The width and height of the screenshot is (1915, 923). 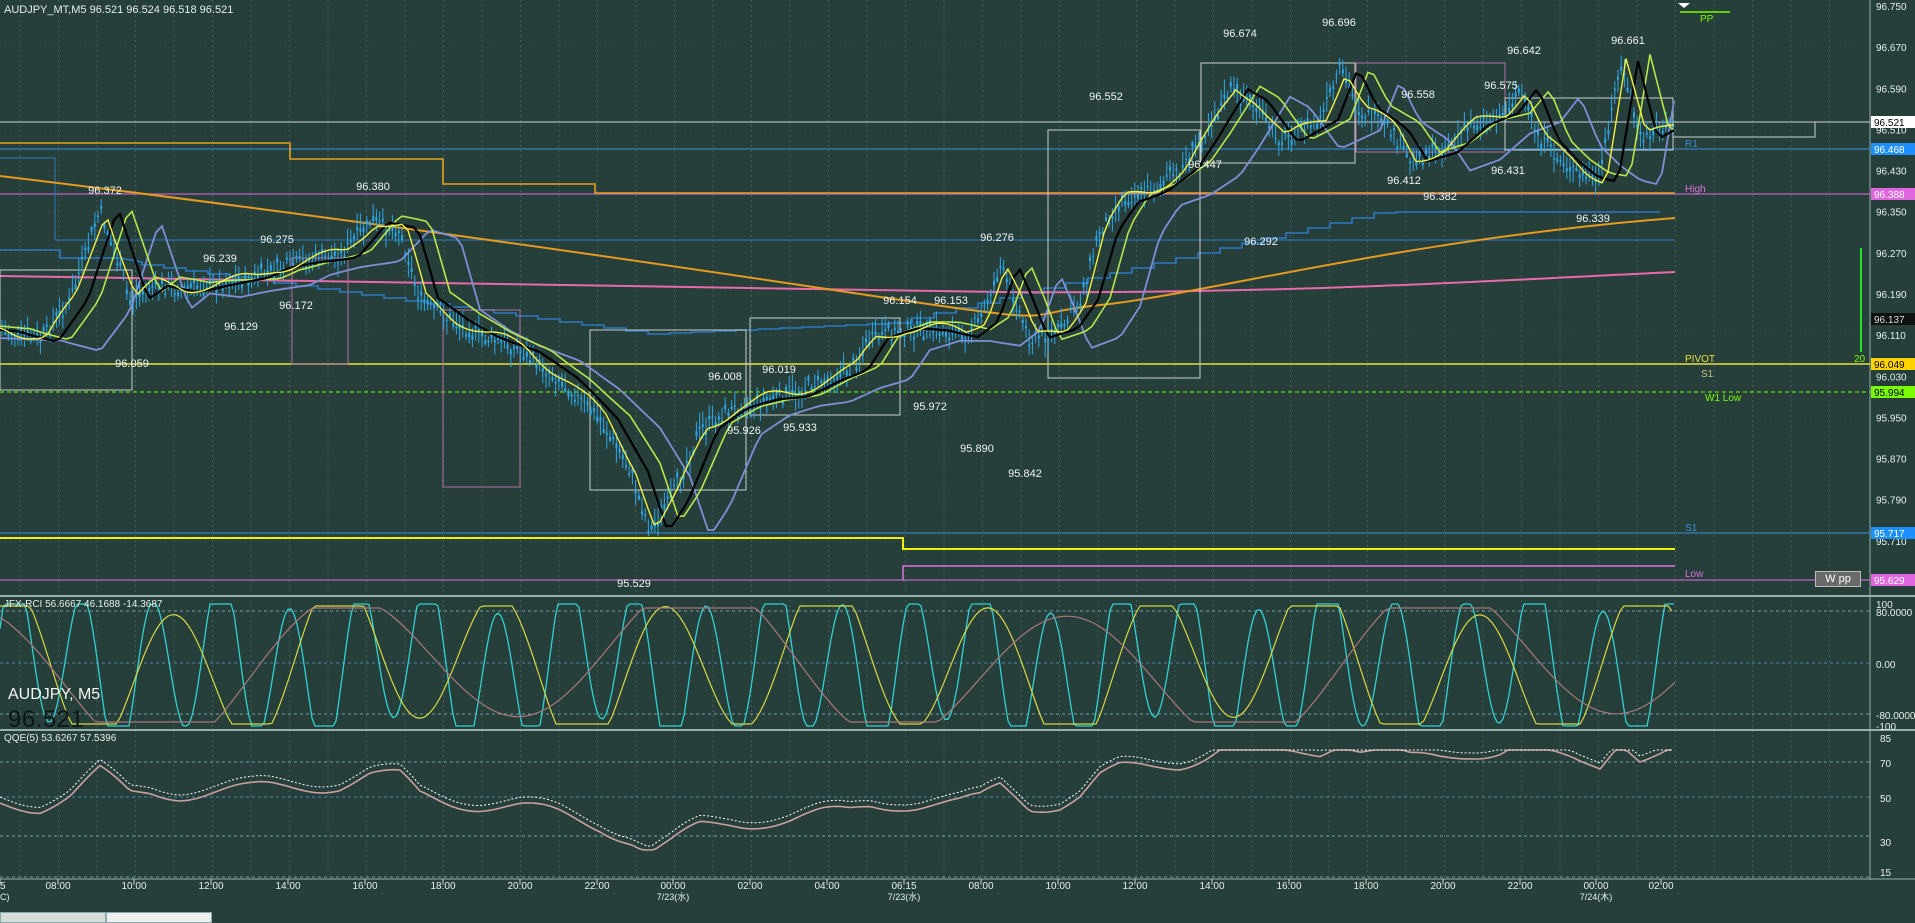 What do you see at coordinates (1838, 579) in the screenshot?
I see `weekly-pivot-badge: W pp` at bounding box center [1838, 579].